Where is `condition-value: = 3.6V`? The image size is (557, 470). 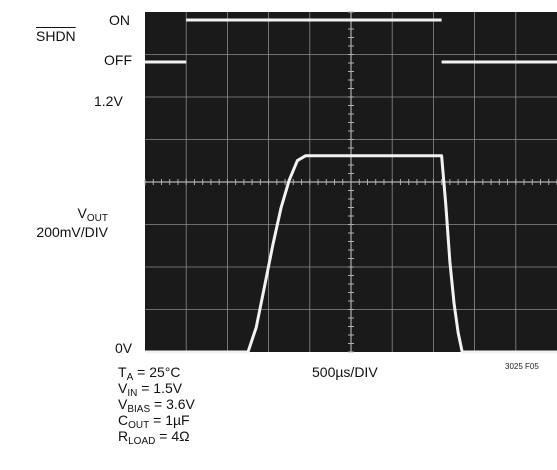
condition-value: = 3.6V is located at coordinates (172, 404).